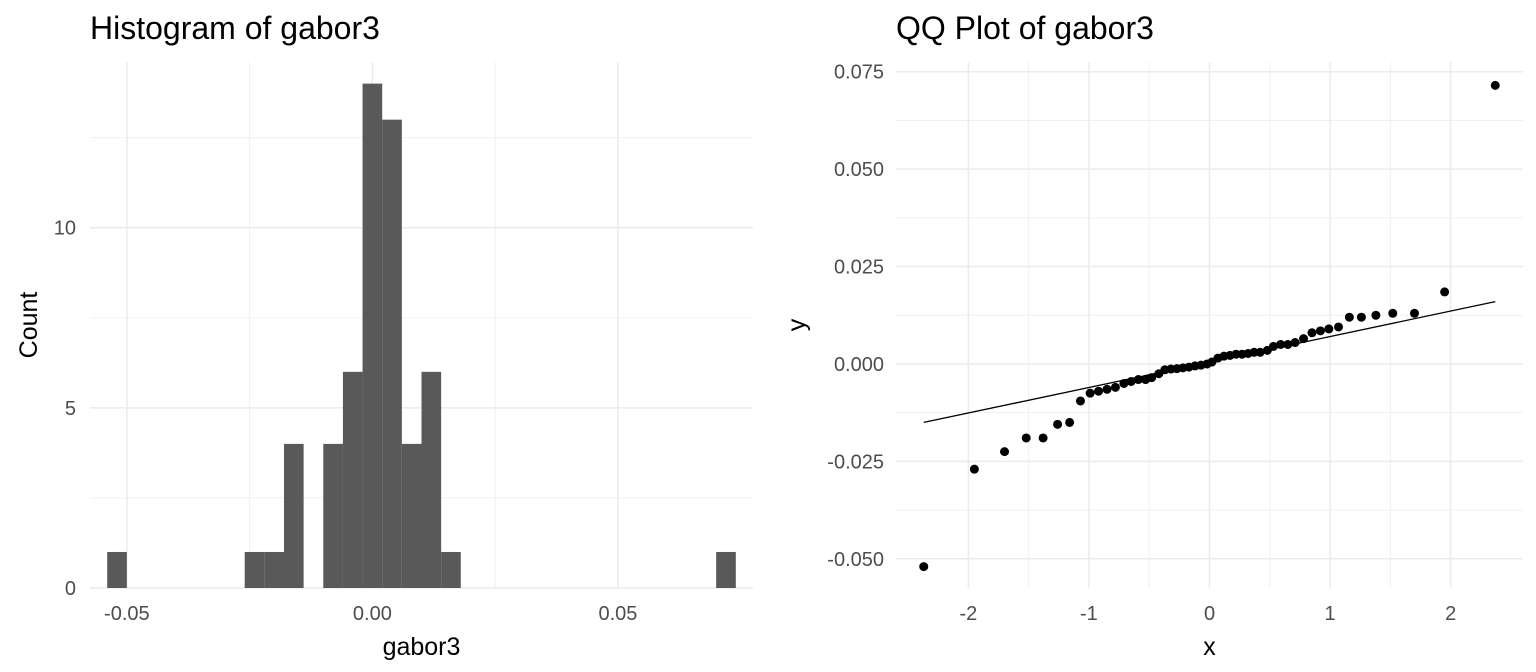 The height and width of the screenshot is (672, 1536). I want to click on y-tick-label: -0.025, so click(855, 462).